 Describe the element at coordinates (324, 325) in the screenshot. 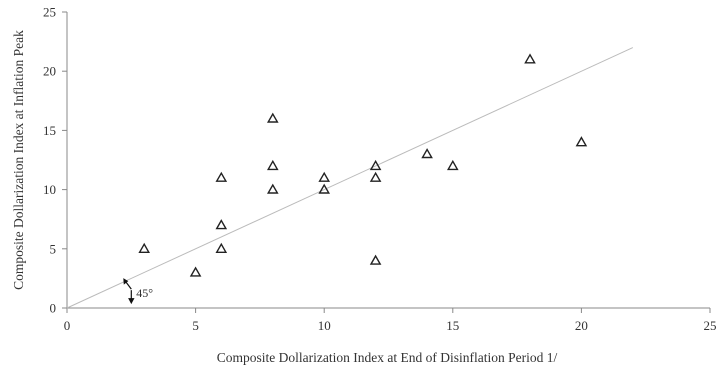

I see `x-tick-label: 10` at that location.